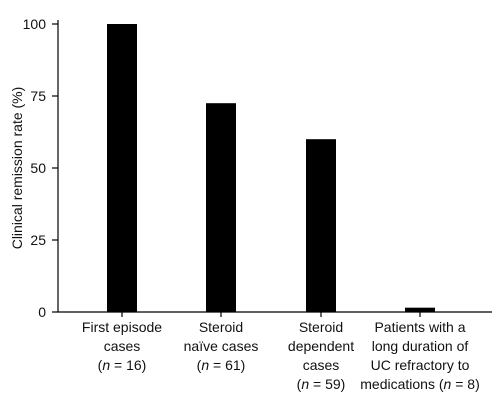  What do you see at coordinates (465, 384) in the screenshot?
I see `n-value: = 8)` at bounding box center [465, 384].